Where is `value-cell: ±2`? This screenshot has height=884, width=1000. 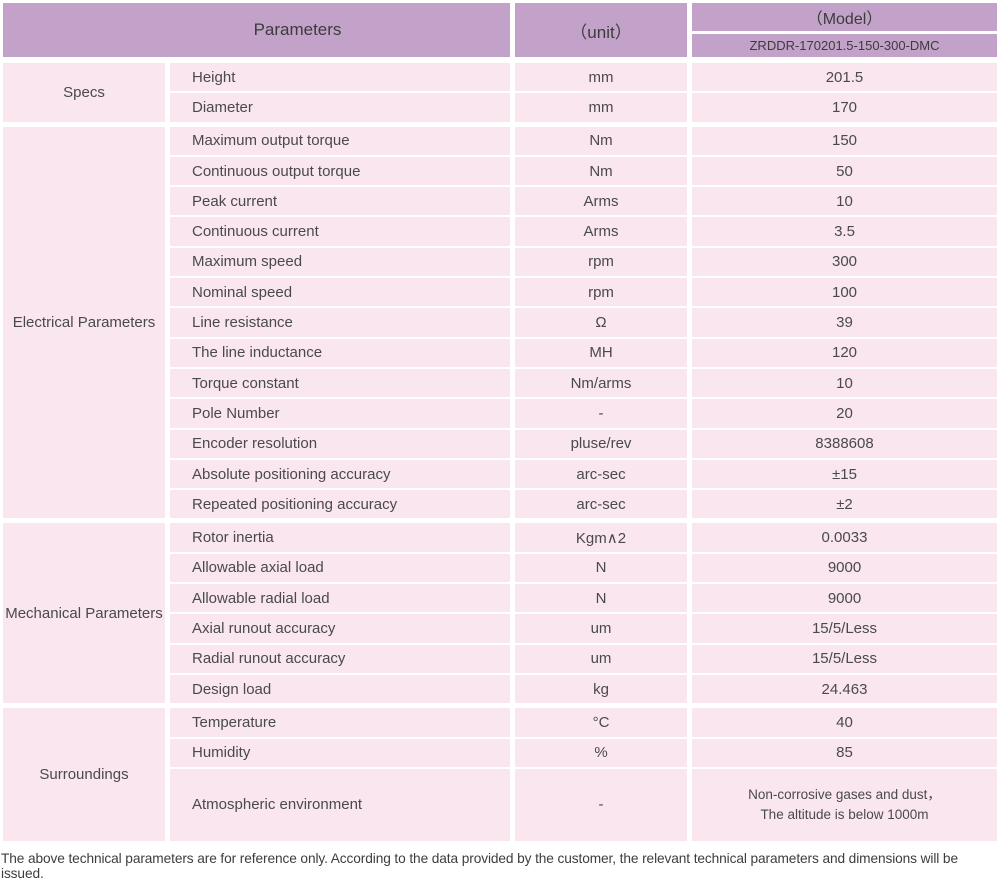
value-cell: ±2 is located at coordinates (844, 504).